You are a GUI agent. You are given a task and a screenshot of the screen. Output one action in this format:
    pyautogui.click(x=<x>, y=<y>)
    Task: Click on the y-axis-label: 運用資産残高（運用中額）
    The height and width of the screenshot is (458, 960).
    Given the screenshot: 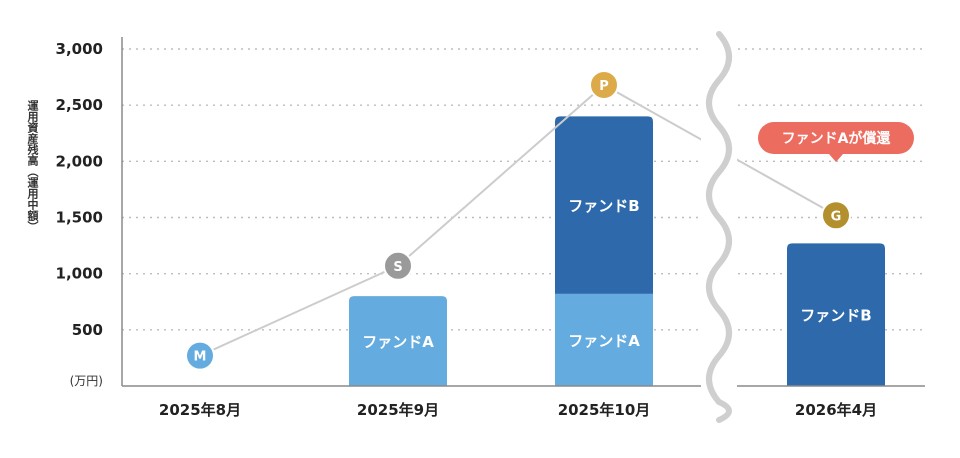 What is the action you would take?
    pyautogui.click(x=32, y=166)
    